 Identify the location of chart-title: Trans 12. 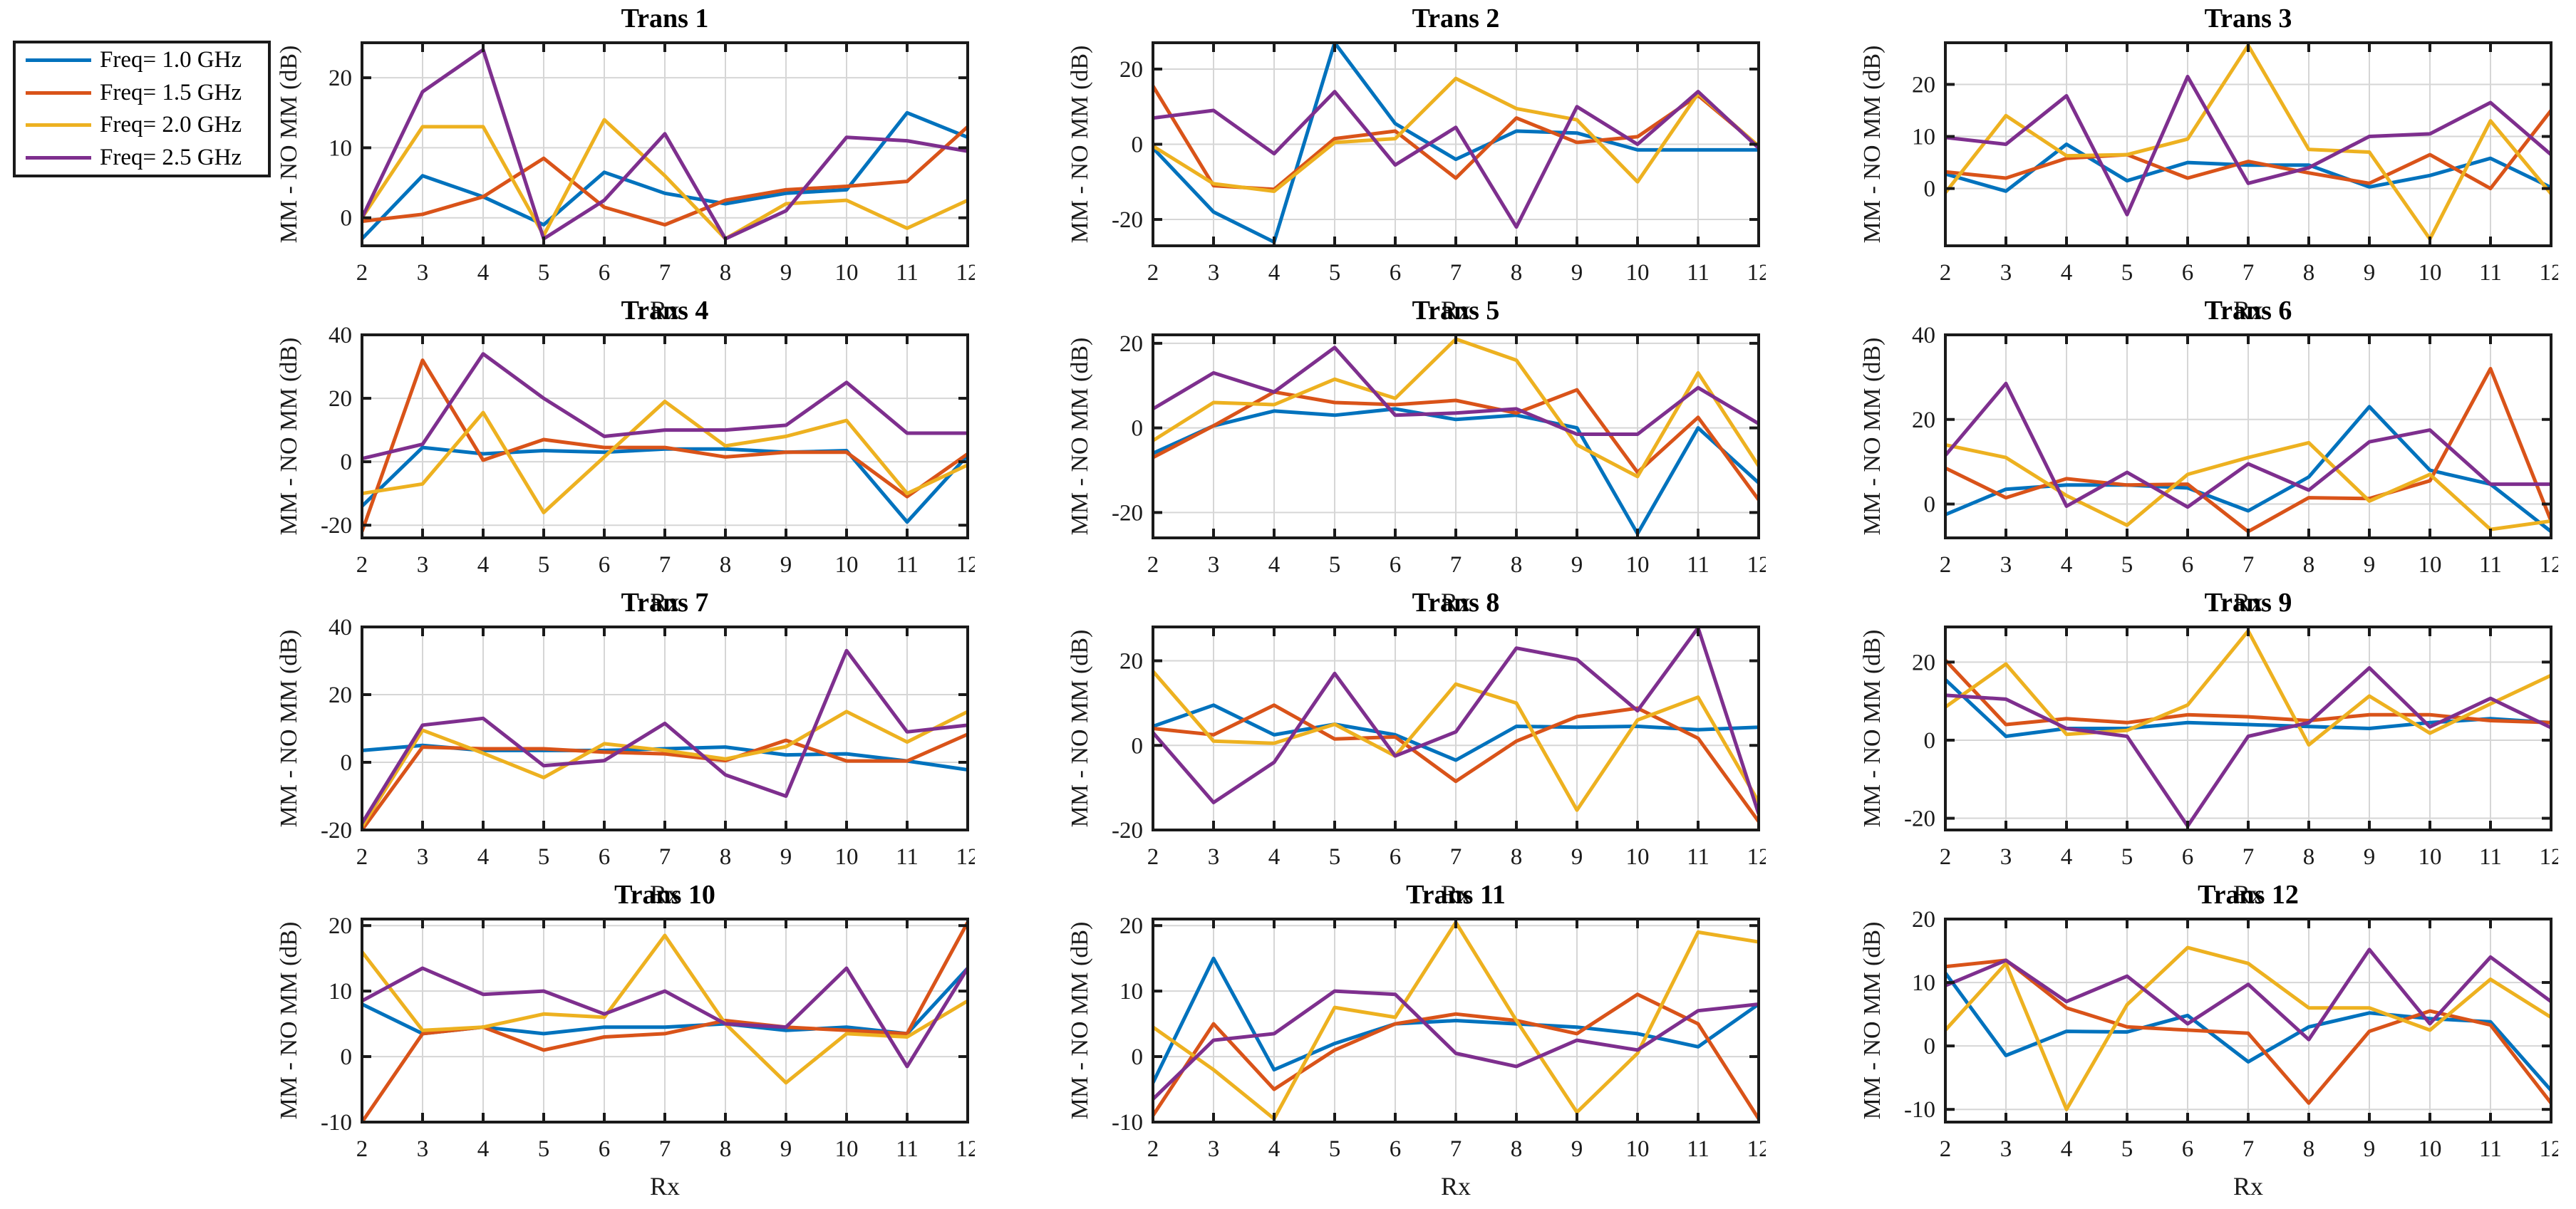
(2249, 895).